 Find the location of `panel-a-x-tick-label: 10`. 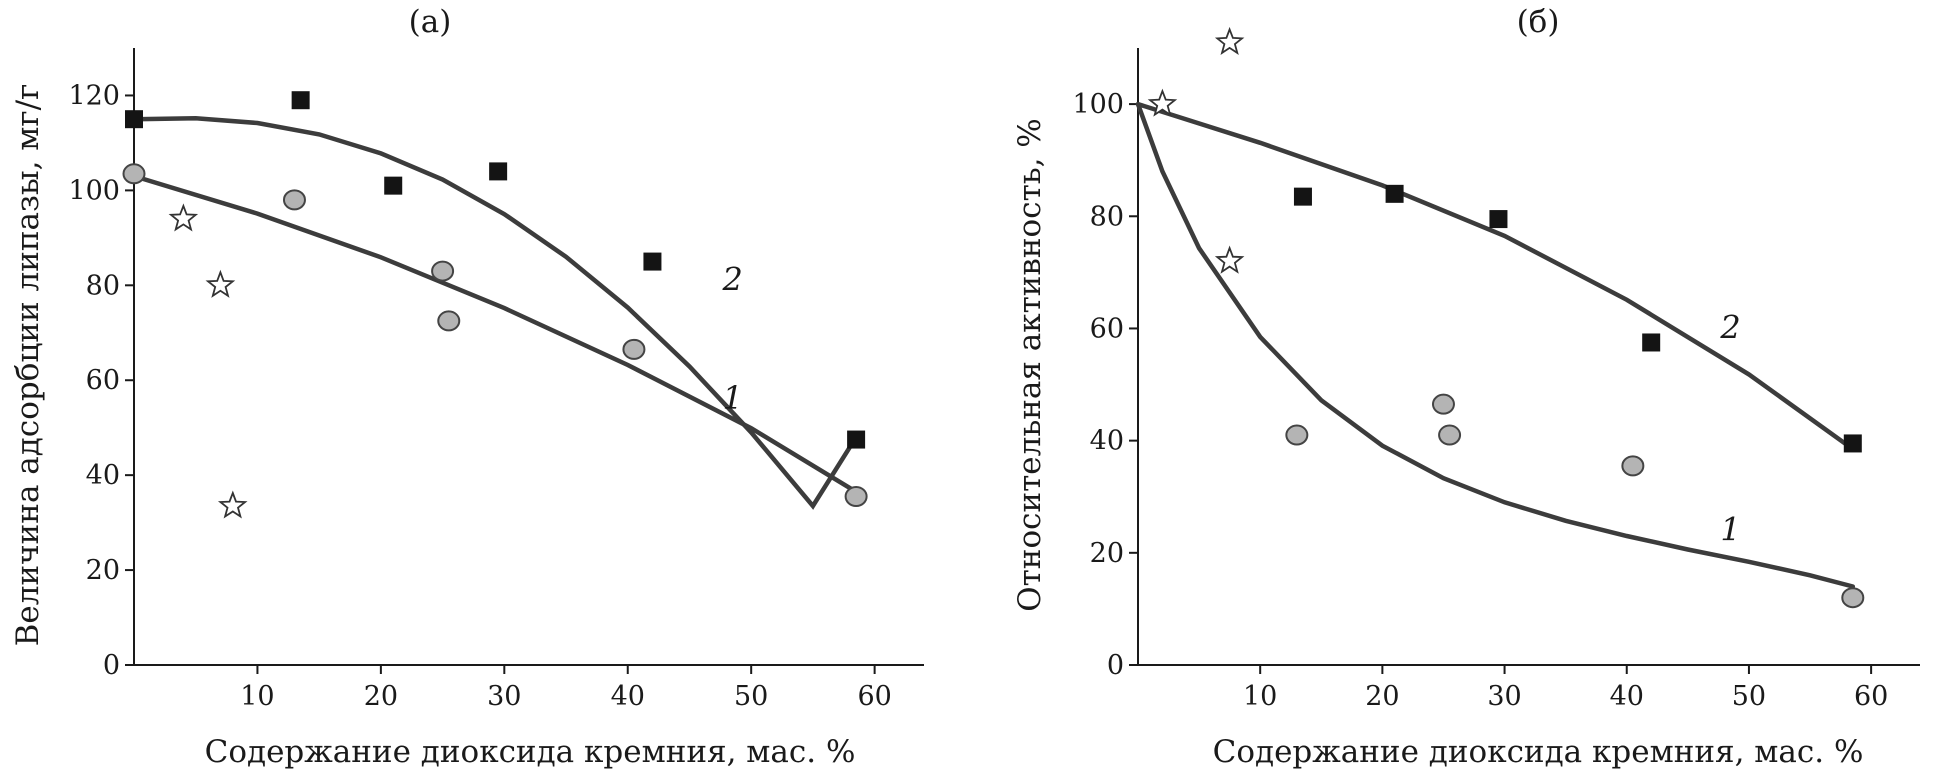

panel-a-x-tick-label: 10 is located at coordinates (257, 696).